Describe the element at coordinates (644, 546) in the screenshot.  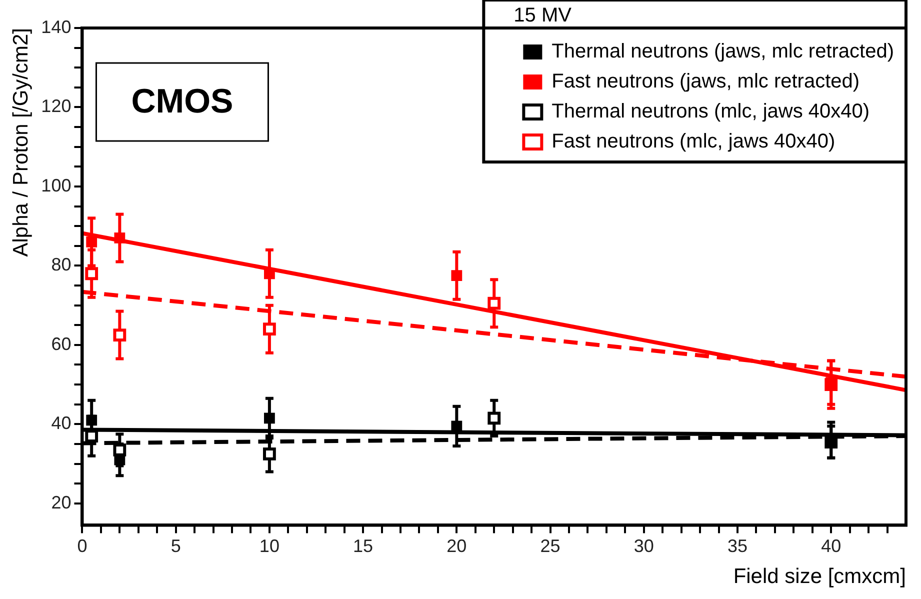
I see `x-tick-label: 30` at that location.